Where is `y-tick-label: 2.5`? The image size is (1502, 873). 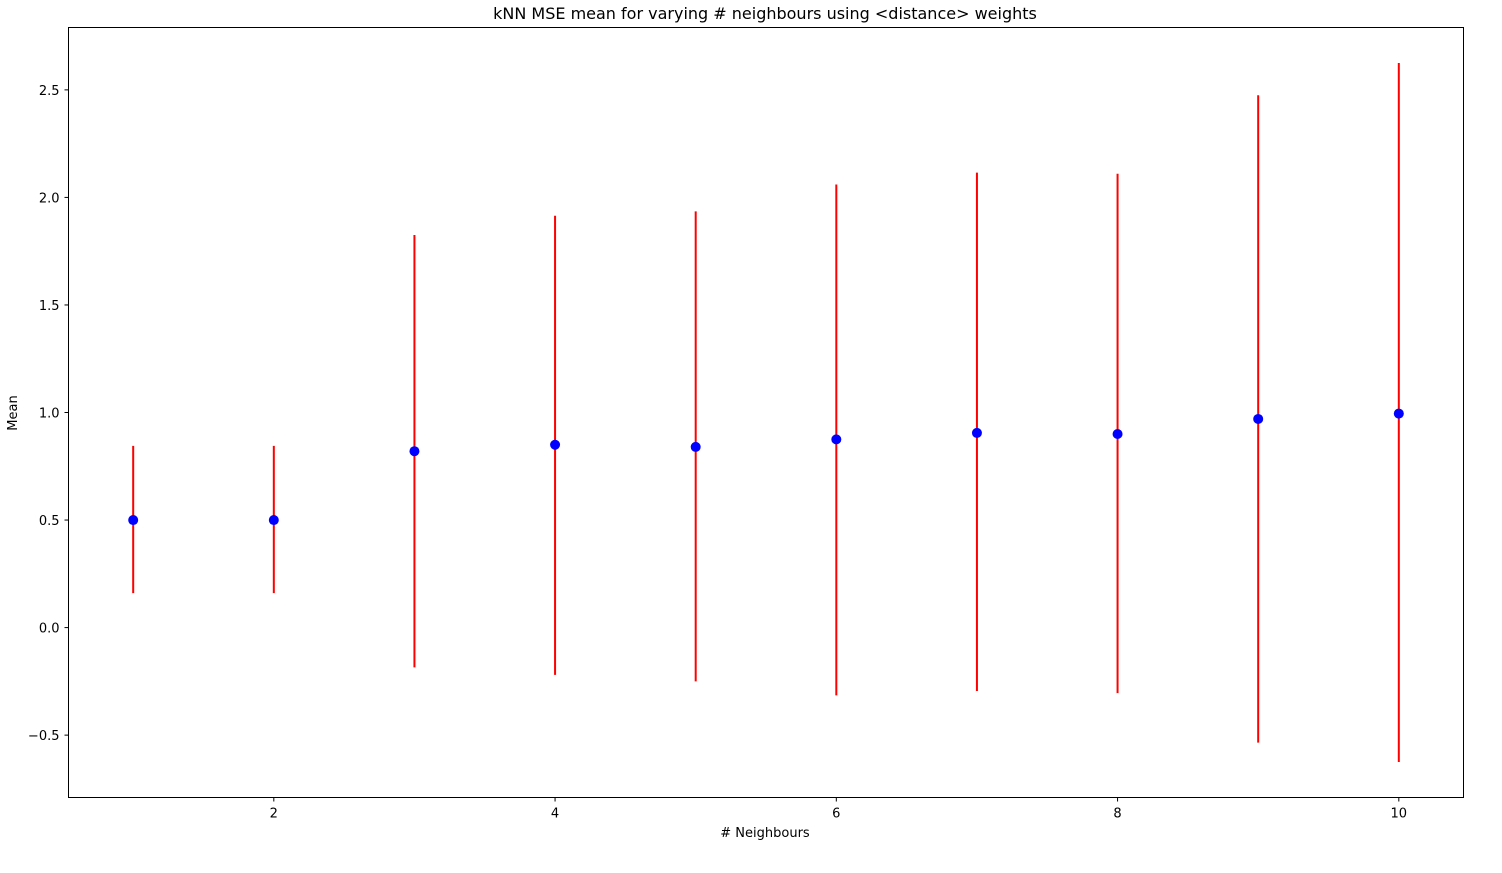
y-tick-label: 2.5 is located at coordinates (49, 91).